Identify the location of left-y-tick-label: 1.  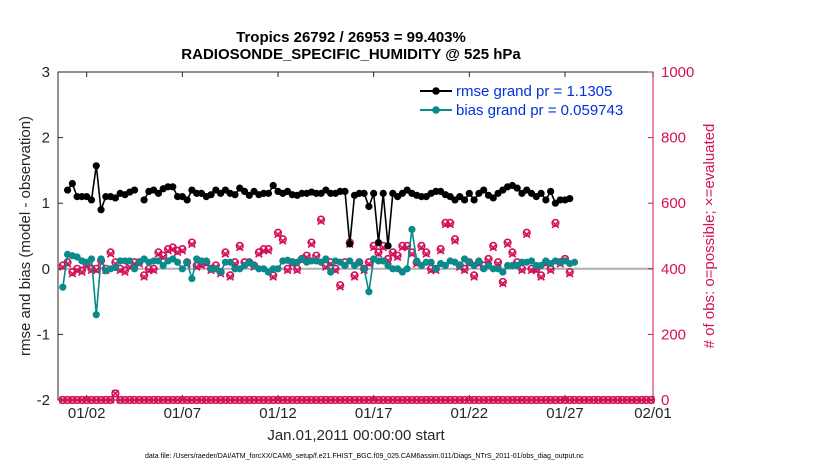
(46, 203).